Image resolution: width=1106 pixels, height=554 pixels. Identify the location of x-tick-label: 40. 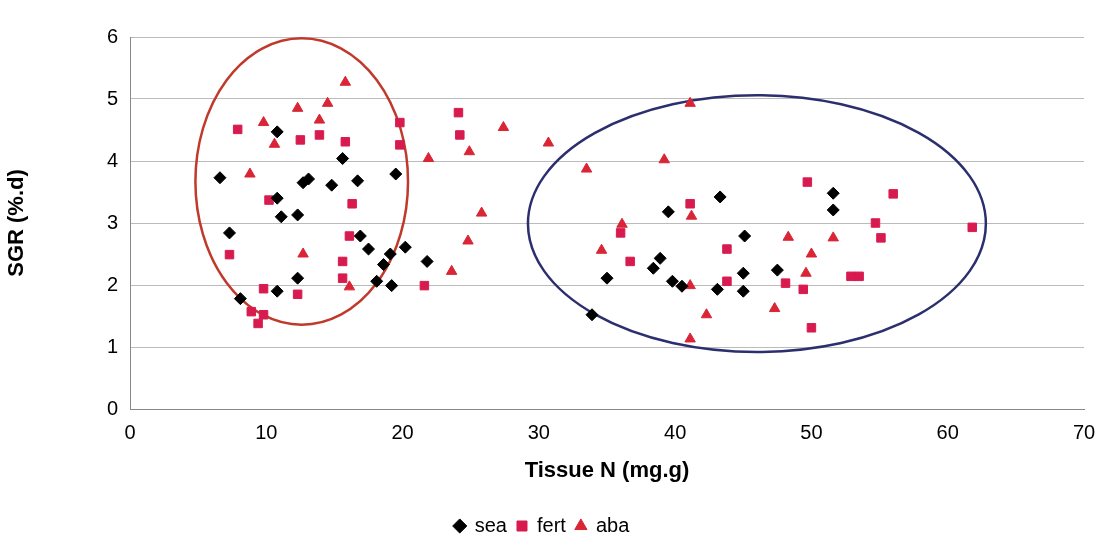
(675, 431).